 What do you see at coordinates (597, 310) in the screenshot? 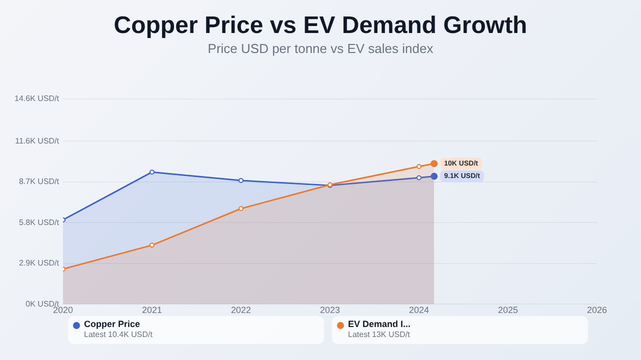
I see `x-tick-label: 2026` at bounding box center [597, 310].